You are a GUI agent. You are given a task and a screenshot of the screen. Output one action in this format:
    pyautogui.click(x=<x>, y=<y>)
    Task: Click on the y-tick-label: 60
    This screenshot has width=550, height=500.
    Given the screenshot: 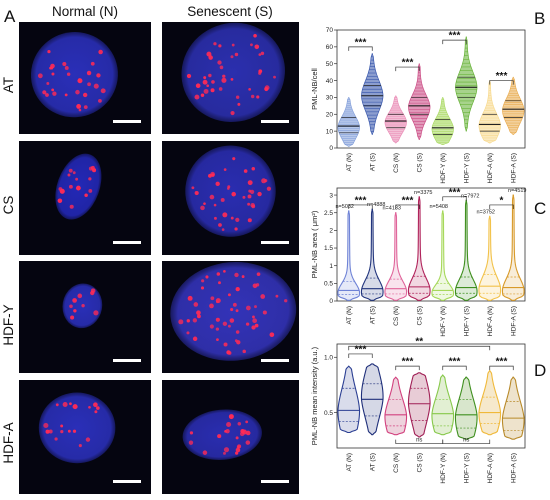 What is the action you would take?
    pyautogui.click(x=330, y=47)
    